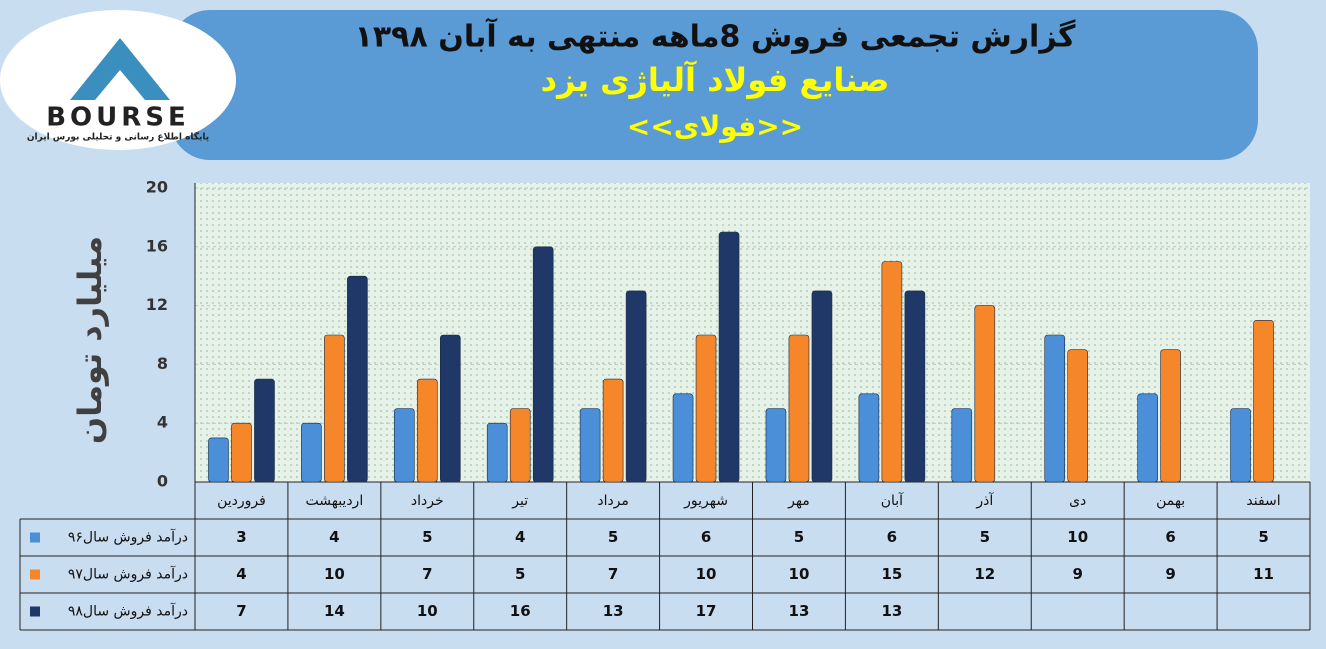 This screenshot has width=1326, height=649. I want to click on legend-label: درآمد فروش سال۹۷, so click(128, 574).